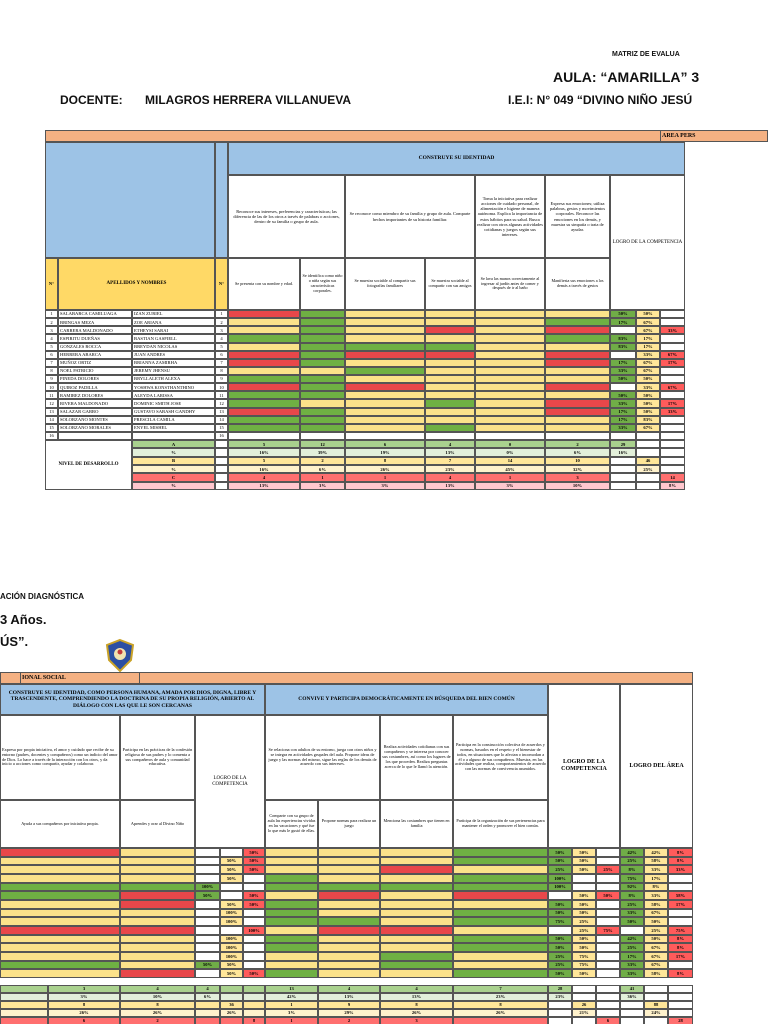  Describe the element at coordinates (322, 469) in the screenshot. I see `summary-value: 6%` at that location.